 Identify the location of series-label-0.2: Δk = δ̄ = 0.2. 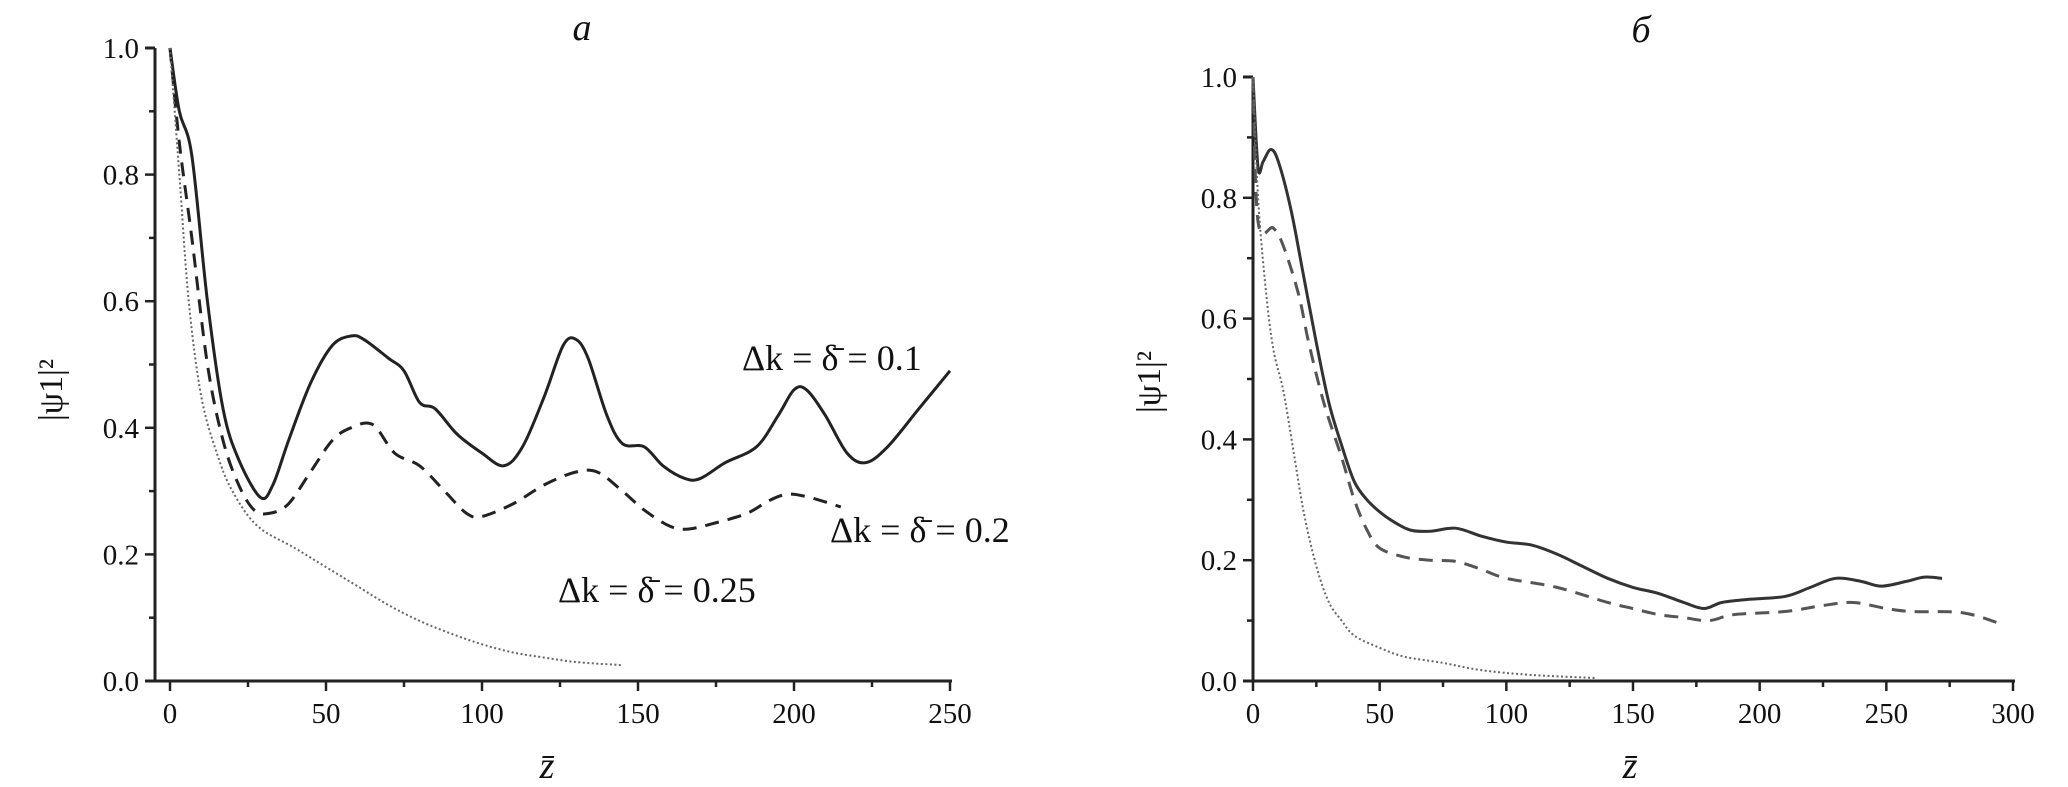
(920, 530).